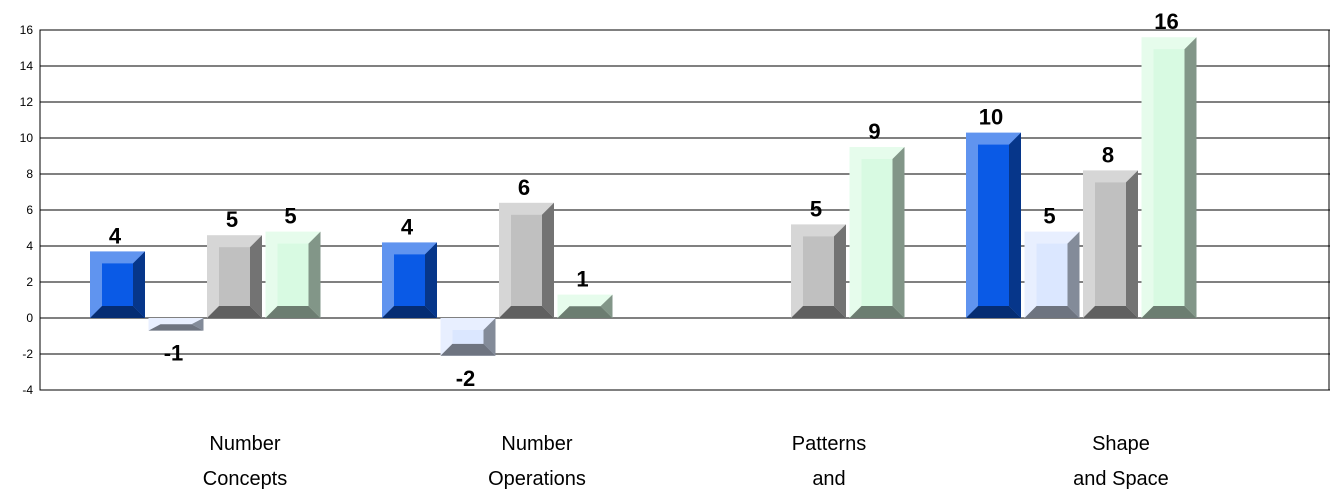 This screenshot has height=496, width=1330. What do you see at coordinates (27, 138) in the screenshot?
I see `y-tick-label: 10` at bounding box center [27, 138].